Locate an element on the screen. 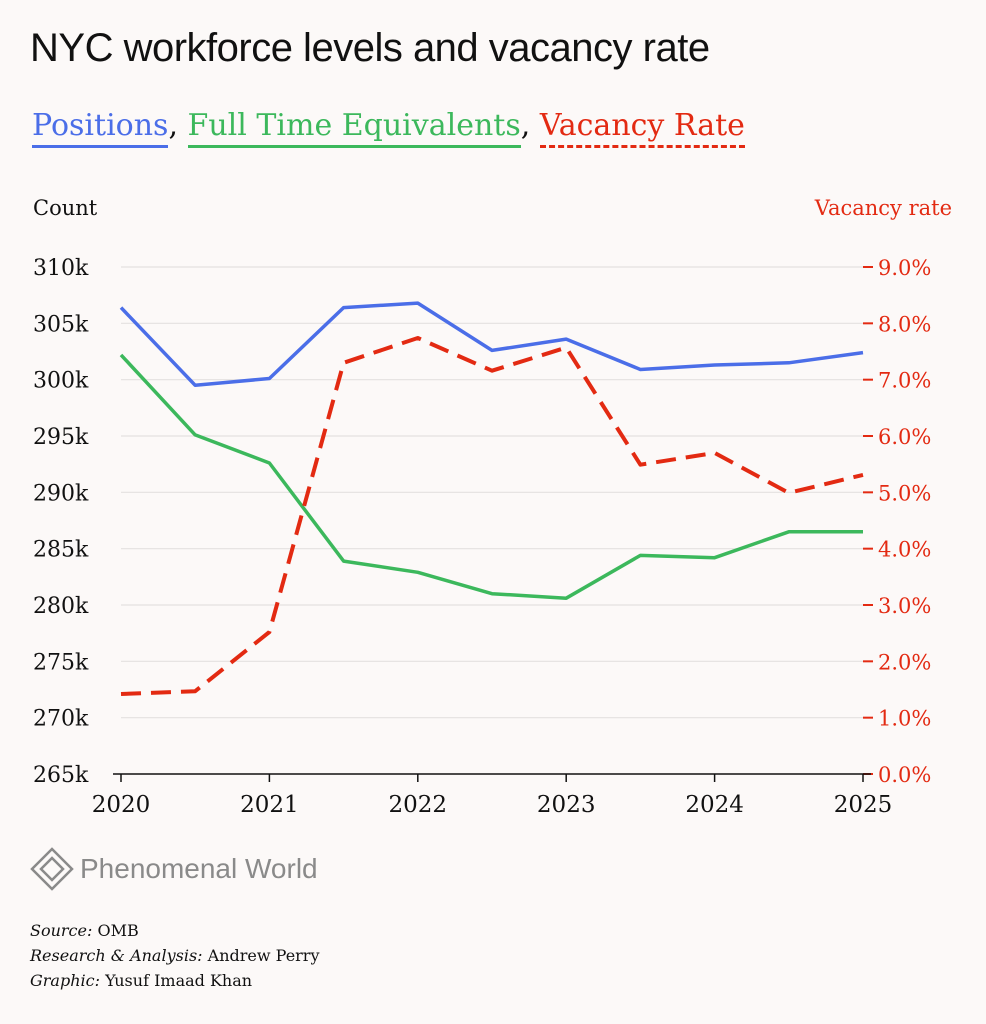  credit-label: Research & Analysis: is located at coordinates (116, 955).